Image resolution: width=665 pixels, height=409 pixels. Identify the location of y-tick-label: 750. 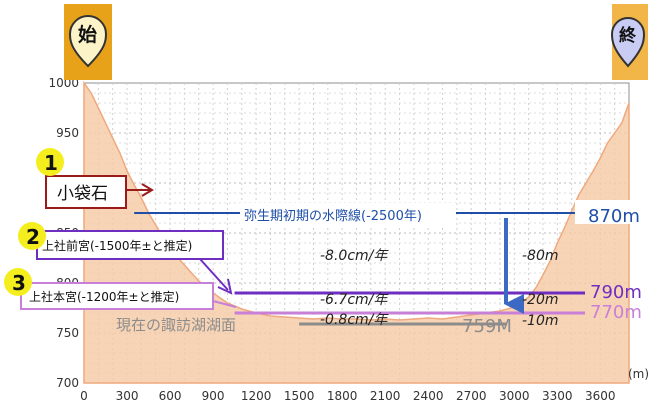
(67, 333).